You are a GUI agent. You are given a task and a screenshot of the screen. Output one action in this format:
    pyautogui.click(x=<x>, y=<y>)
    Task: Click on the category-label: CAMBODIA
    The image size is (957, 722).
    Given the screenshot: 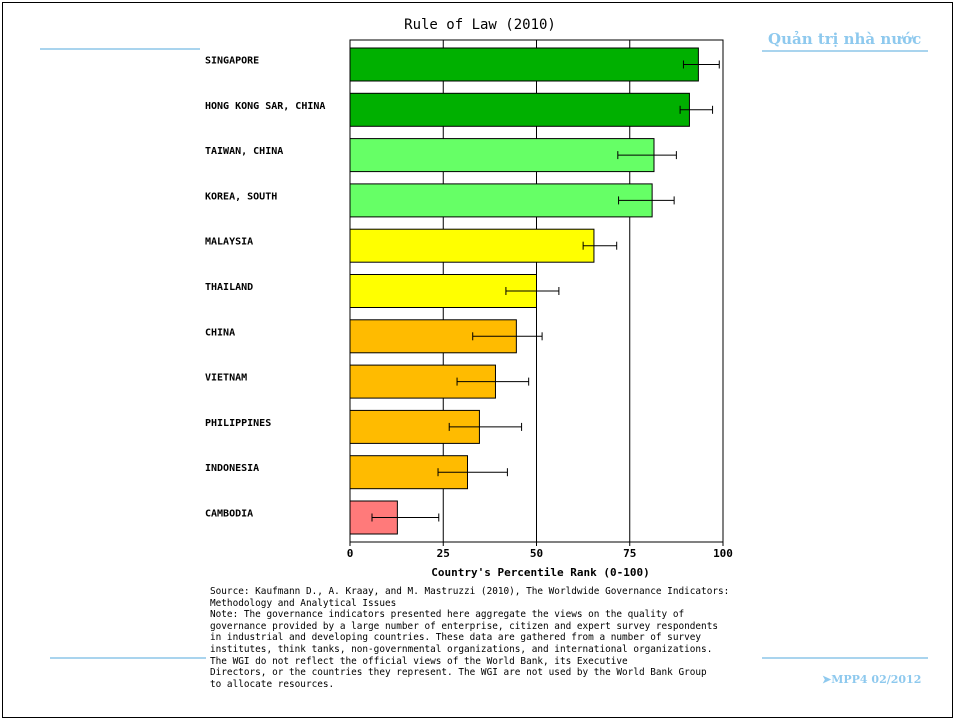 What is the action you would take?
    pyautogui.click(x=229, y=514)
    